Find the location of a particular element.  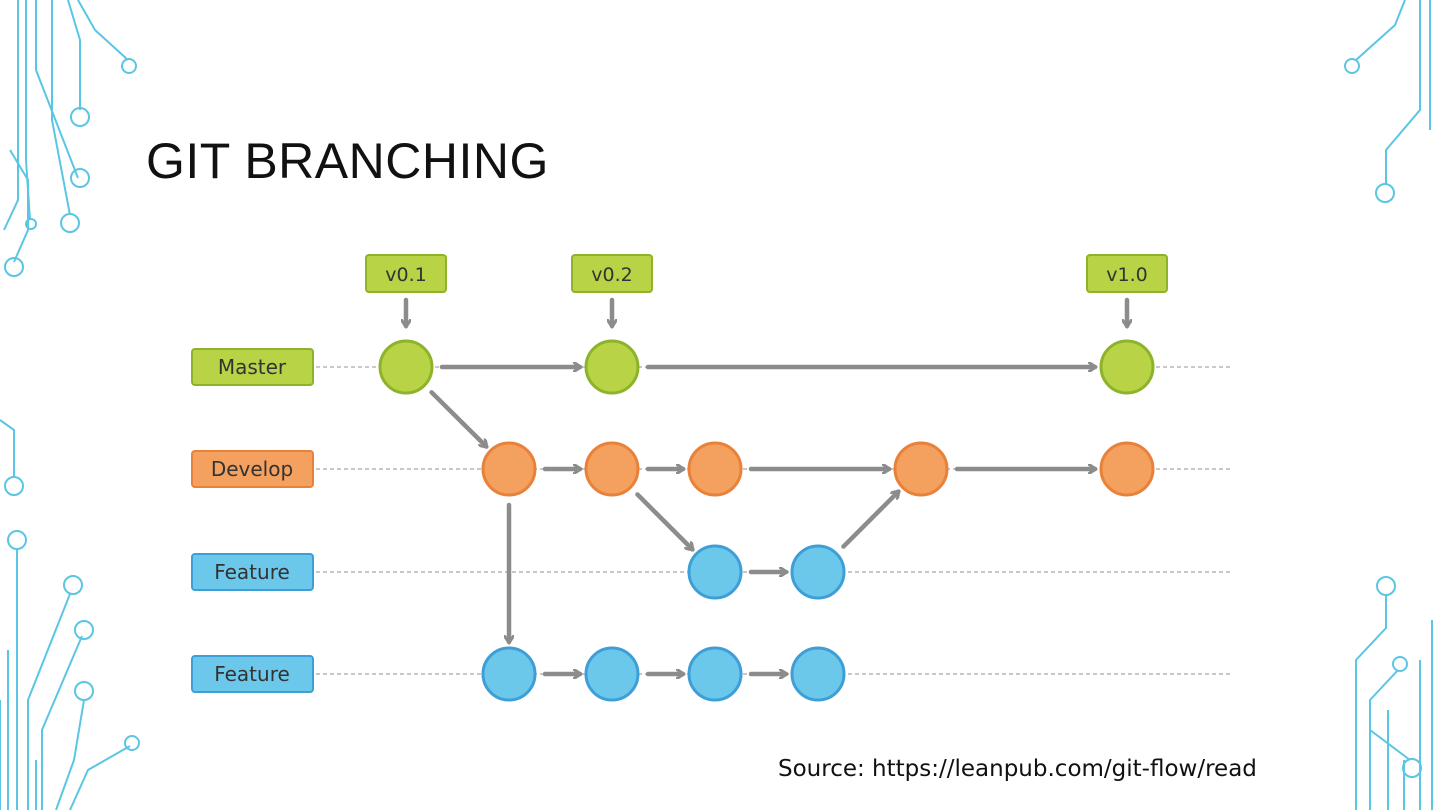

version-tag-text: v1.0 is located at coordinates (1126, 275).